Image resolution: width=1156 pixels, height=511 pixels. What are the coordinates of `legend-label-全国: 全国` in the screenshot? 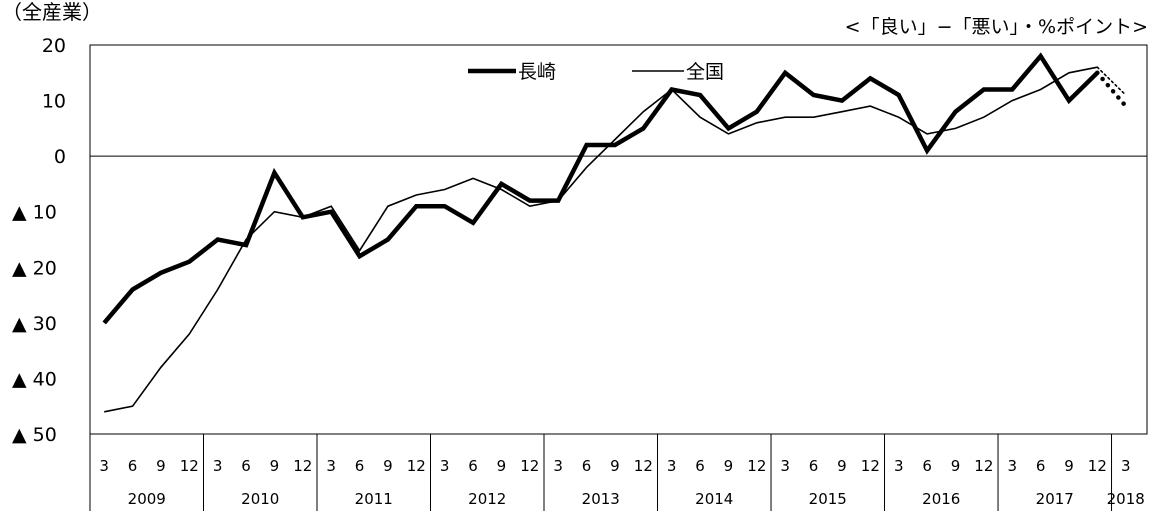 It's located at (705, 72).